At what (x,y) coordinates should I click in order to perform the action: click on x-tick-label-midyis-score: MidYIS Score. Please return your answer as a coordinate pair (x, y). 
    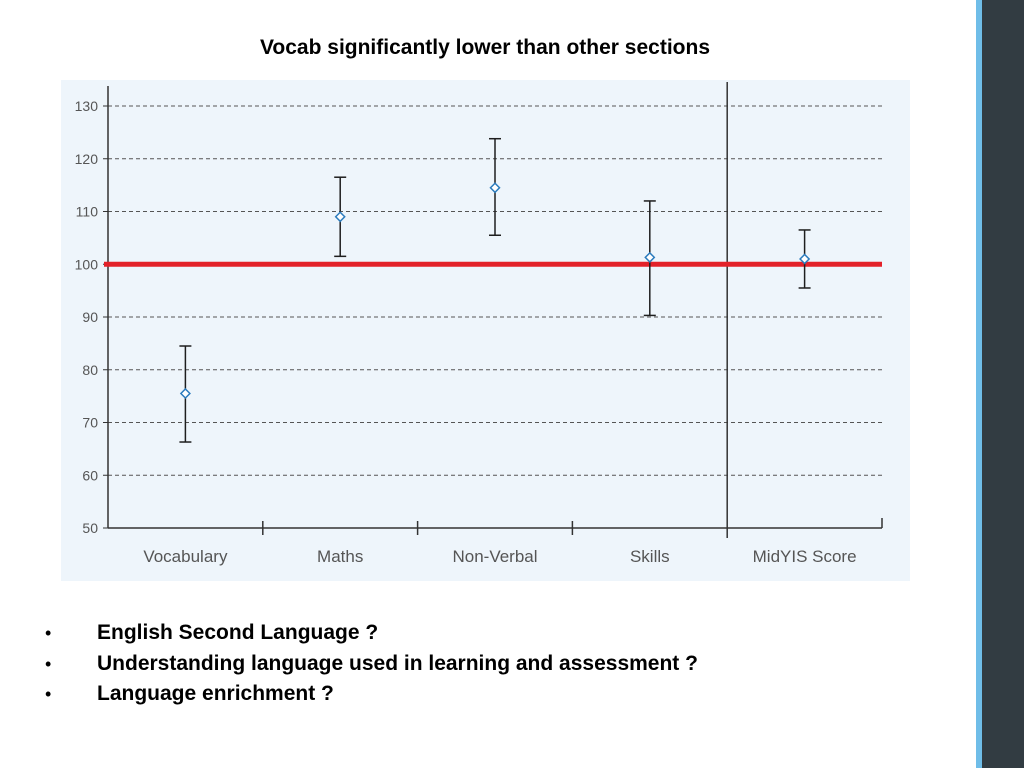
    Looking at the image, I should click on (805, 556).